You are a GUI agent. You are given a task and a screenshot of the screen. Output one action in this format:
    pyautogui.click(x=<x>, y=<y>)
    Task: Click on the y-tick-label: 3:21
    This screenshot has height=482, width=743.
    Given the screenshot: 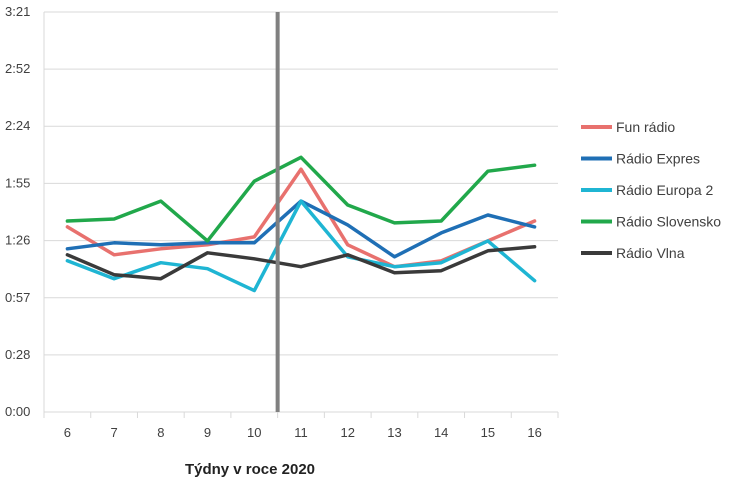 What is the action you would take?
    pyautogui.click(x=17, y=11)
    